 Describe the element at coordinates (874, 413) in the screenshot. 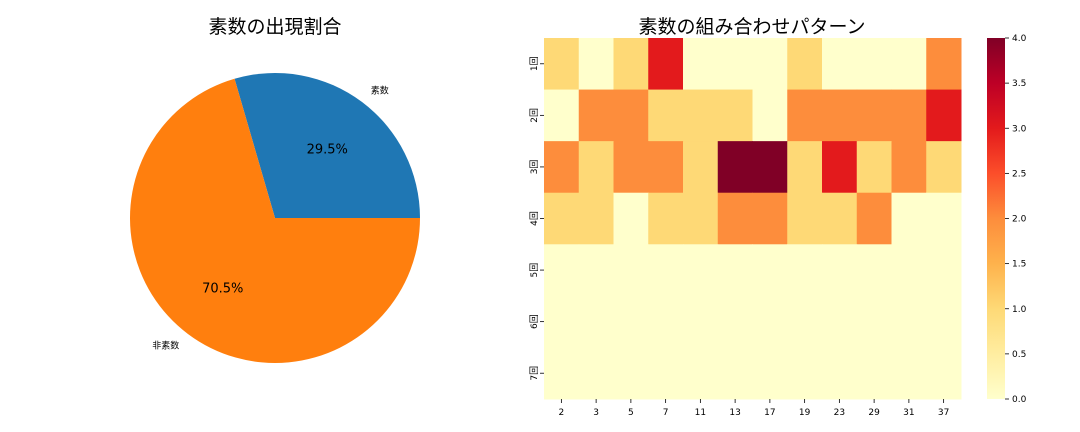

I see `x-tick-label: 29` at that location.